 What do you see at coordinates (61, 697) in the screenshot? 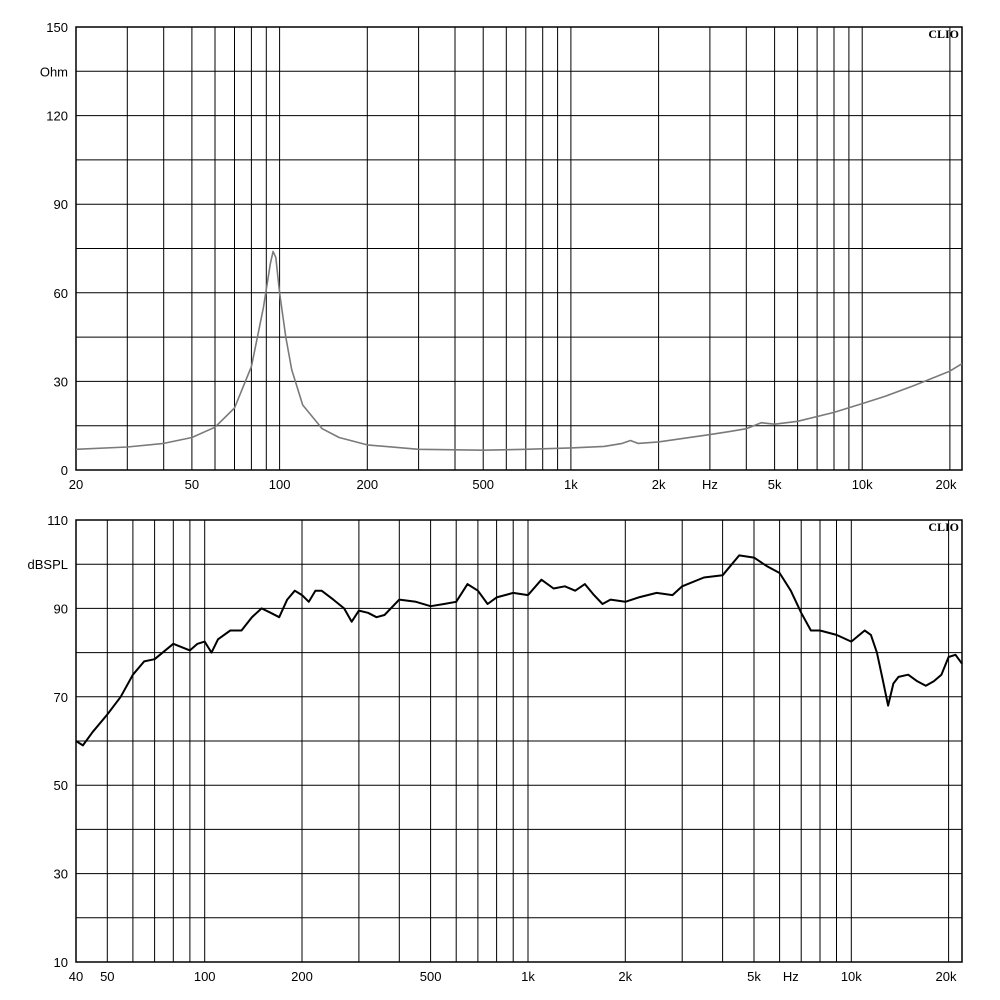
I see `y-tick-label: 70` at bounding box center [61, 697].